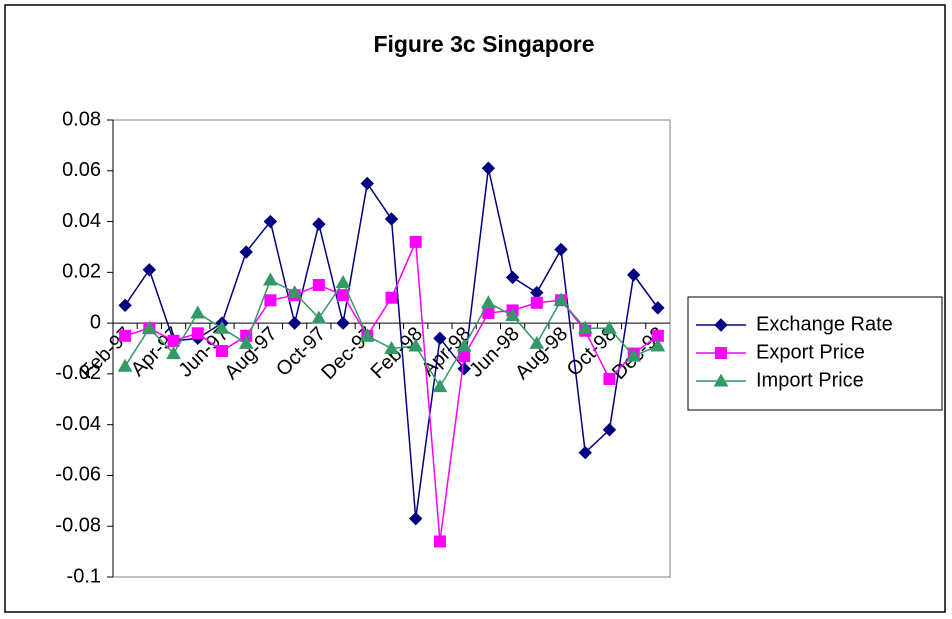  Describe the element at coordinates (78, 526) in the screenshot. I see `y-tick-label: -0.08` at that location.